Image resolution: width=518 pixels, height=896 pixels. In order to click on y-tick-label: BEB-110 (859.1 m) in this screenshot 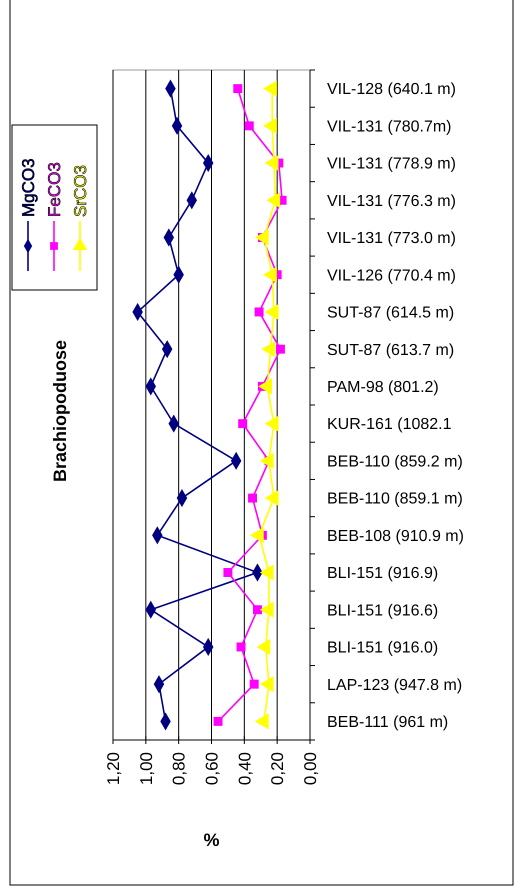, I will do `click(395, 499)`.